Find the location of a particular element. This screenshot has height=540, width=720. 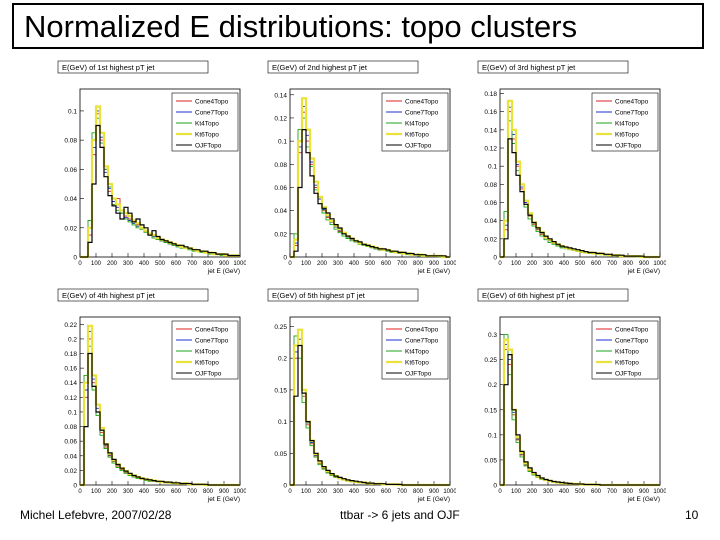

y-tick-label: 0.05 is located at coordinates (280, 454).